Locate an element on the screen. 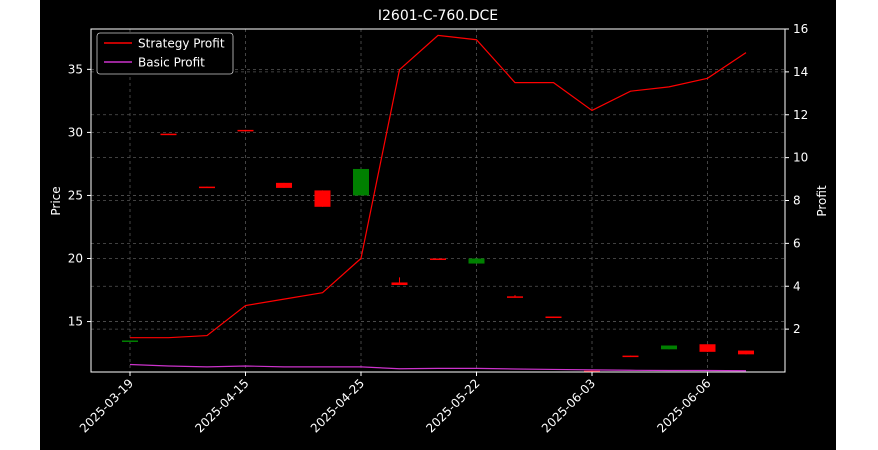  chart-title: I2601-C-760.DCE is located at coordinates (438, 16).